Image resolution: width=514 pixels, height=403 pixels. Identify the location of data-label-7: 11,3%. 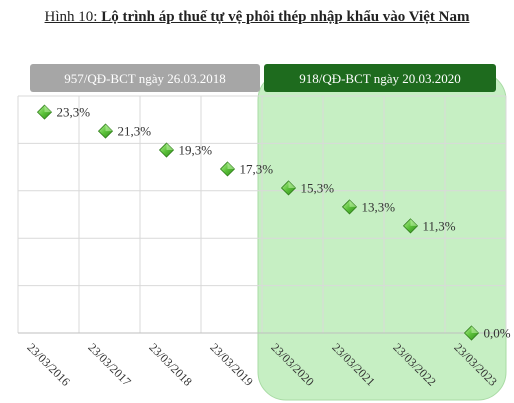
(439, 225).